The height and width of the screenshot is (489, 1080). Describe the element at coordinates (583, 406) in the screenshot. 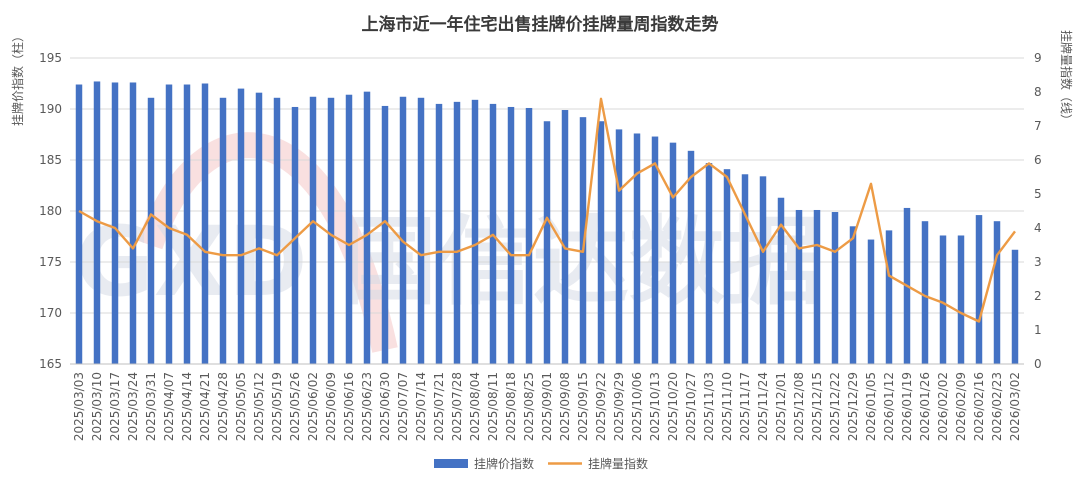

I see `x-tick-label: 2025/09/15` at that location.